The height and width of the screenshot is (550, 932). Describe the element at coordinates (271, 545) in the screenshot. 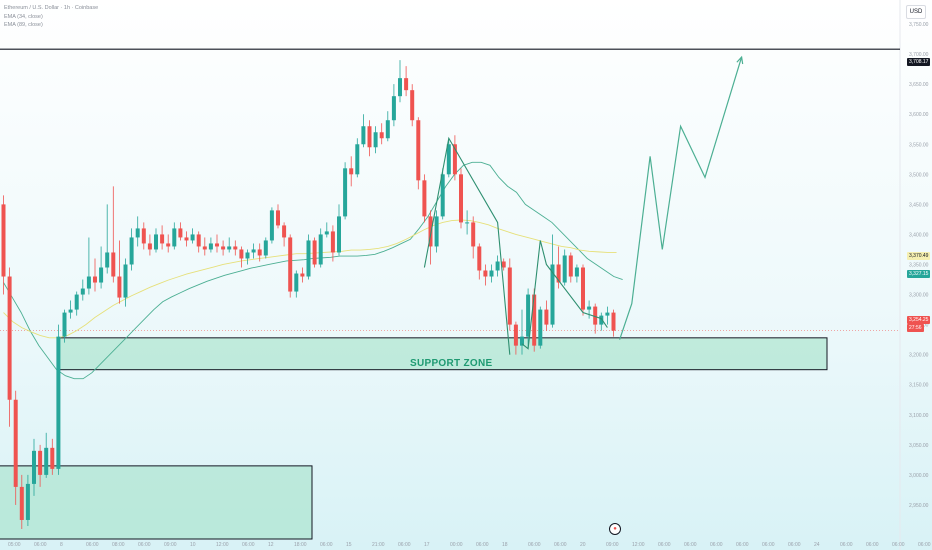

I see `time-tick-label: 12` at that location.